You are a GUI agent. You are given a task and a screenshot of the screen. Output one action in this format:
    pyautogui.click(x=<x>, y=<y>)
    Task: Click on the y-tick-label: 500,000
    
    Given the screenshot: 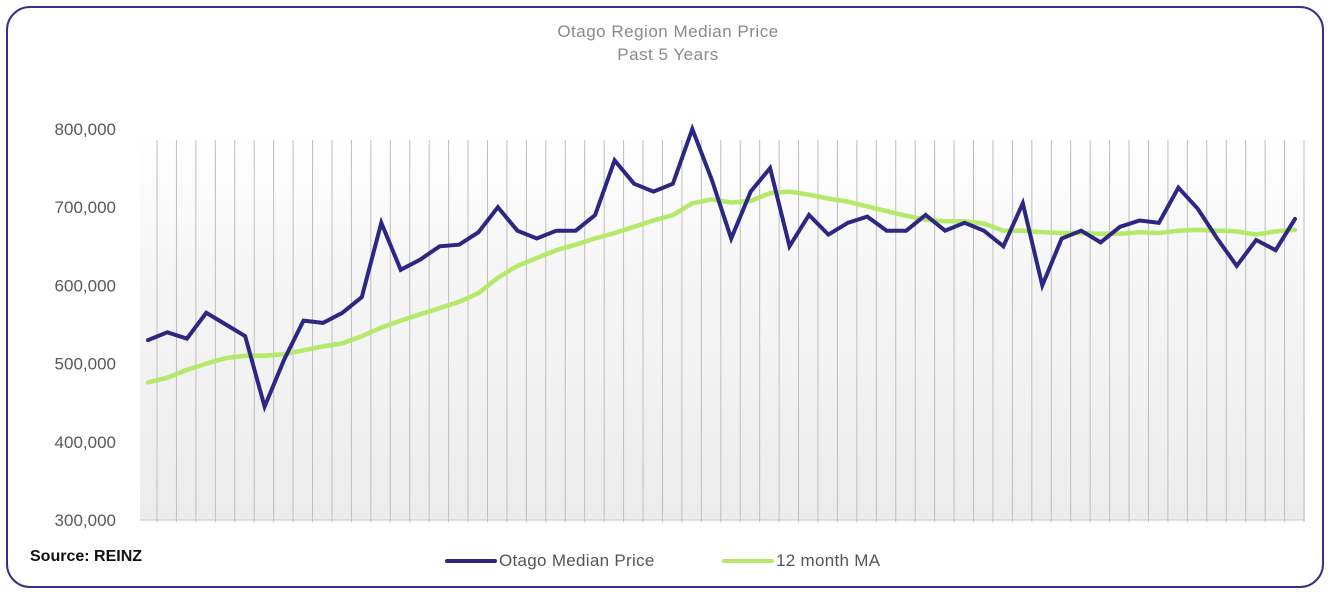 What is the action you would take?
    pyautogui.click(x=85, y=364)
    